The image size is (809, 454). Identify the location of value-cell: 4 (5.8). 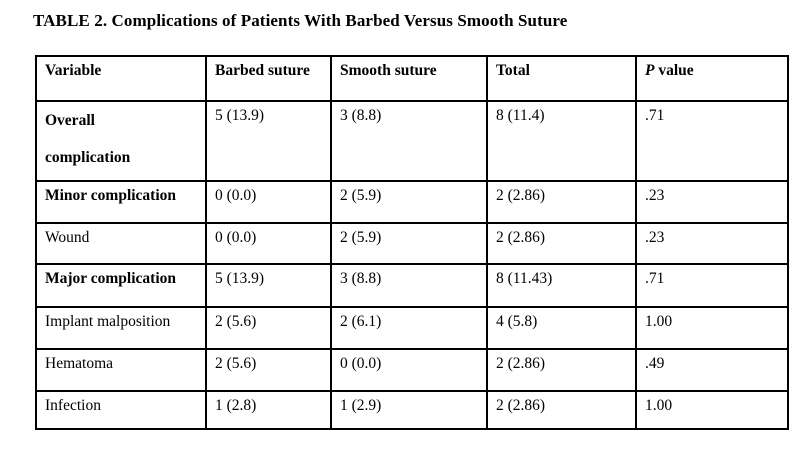
(561, 328).